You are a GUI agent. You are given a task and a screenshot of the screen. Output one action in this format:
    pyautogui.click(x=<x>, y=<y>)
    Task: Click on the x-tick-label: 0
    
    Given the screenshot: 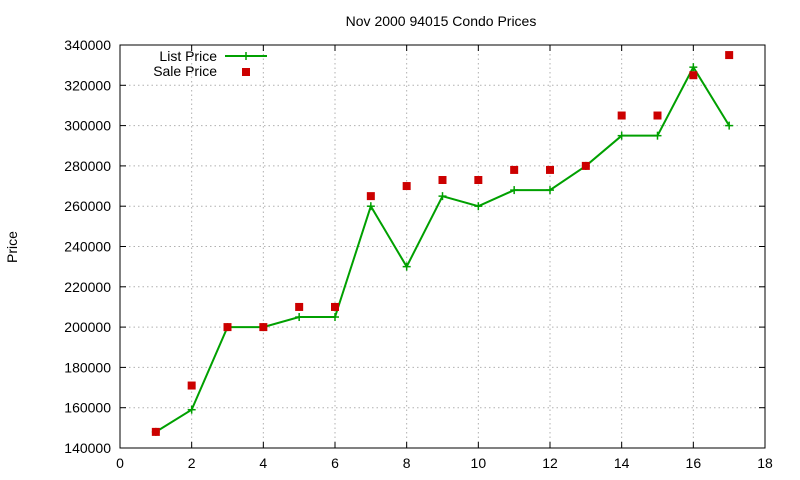 What is the action you would take?
    pyautogui.click(x=120, y=463)
    